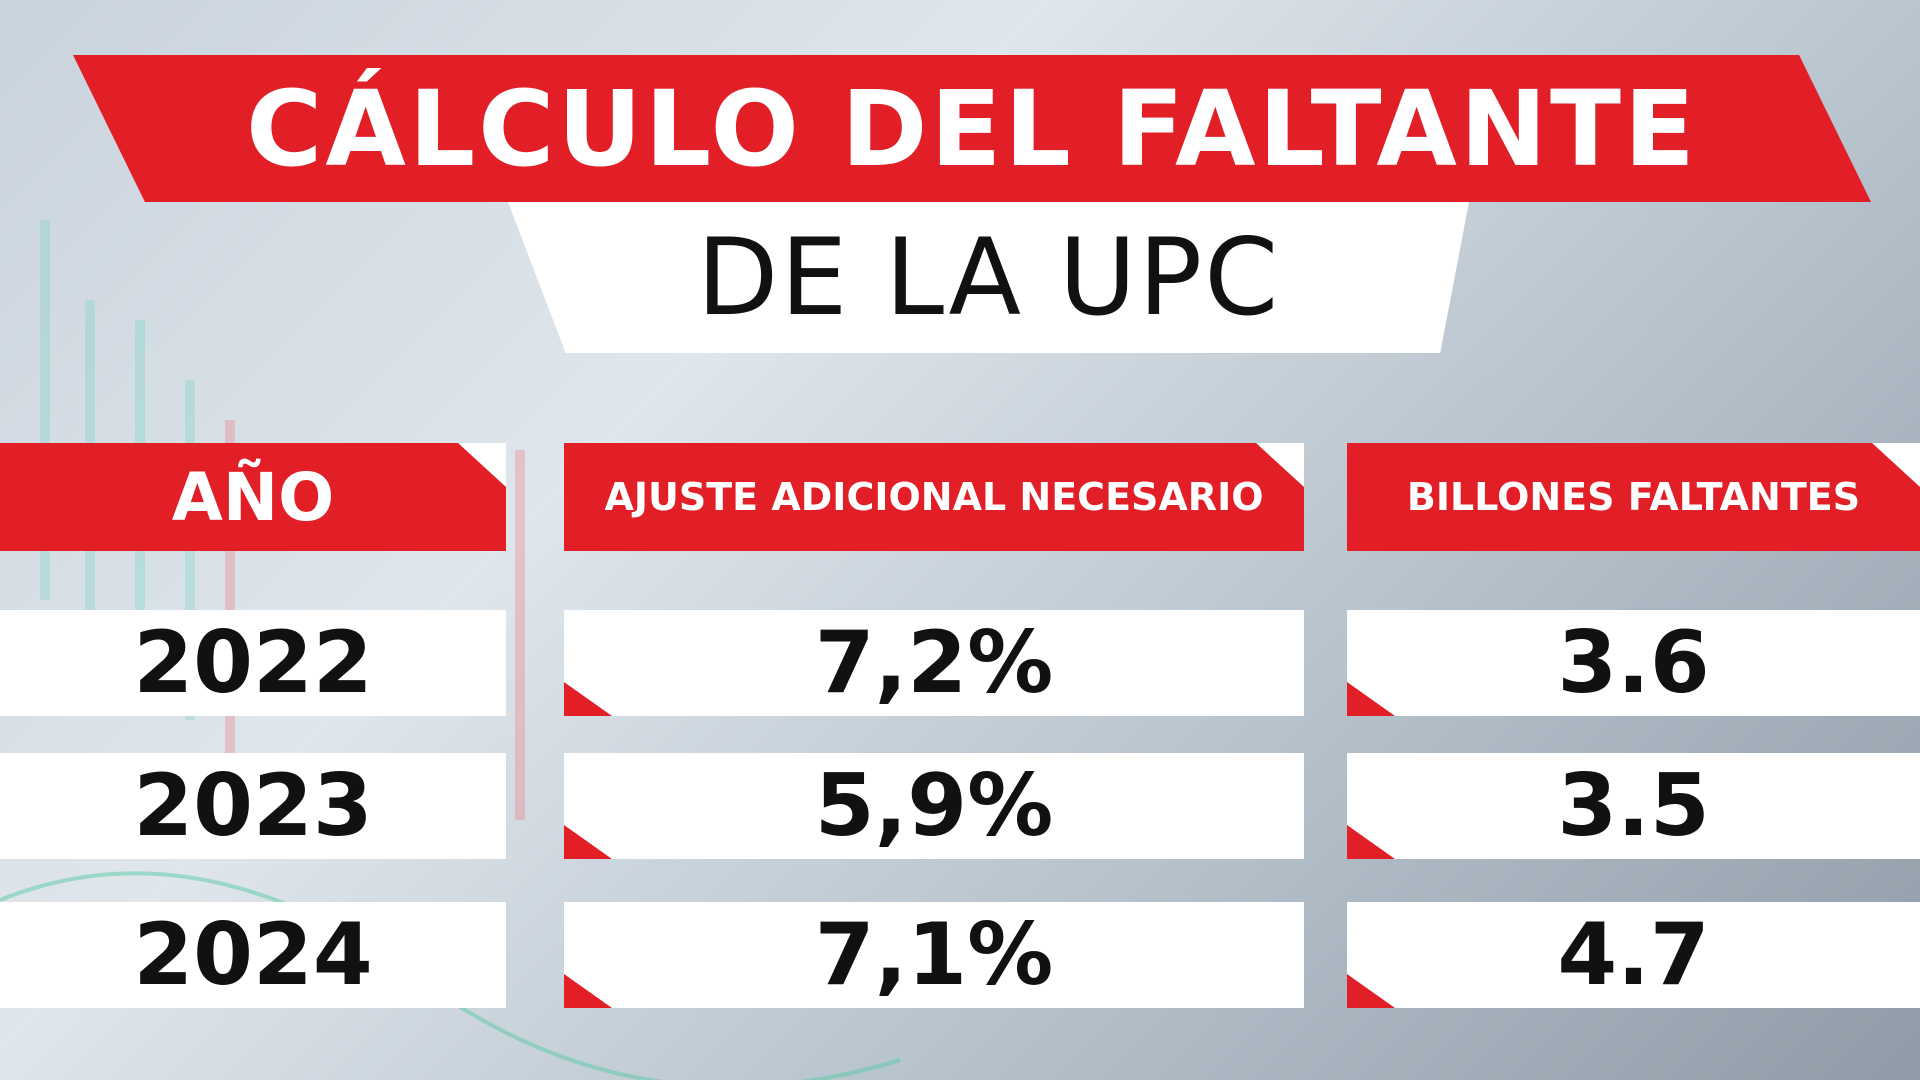  I want to click on column-header-text: AÑO, so click(253, 497).